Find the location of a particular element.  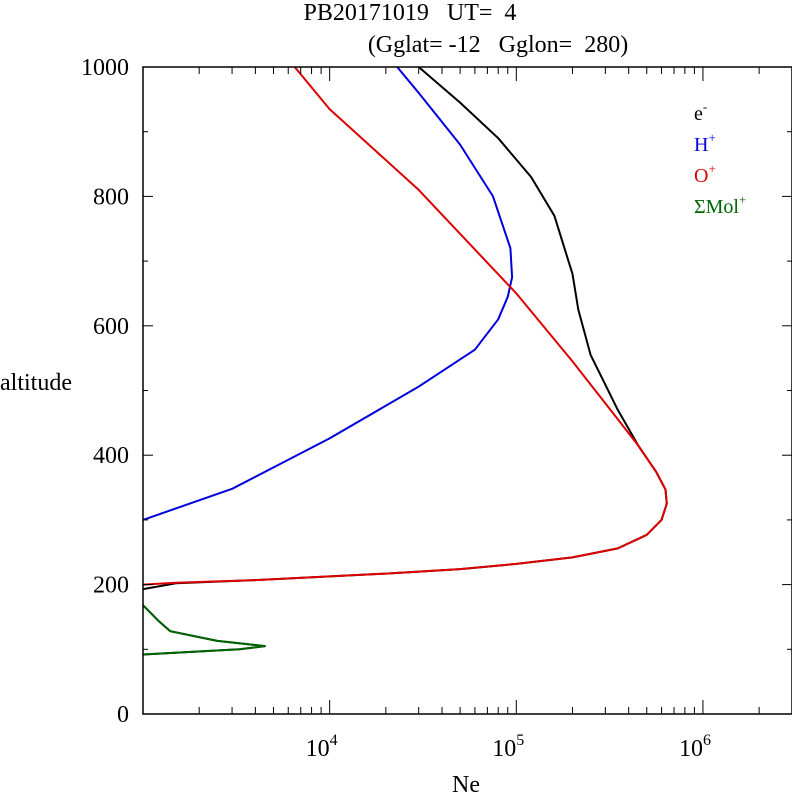

chart-title-line2: (Gglat= -12 Gglon= 280) is located at coordinates (498, 45).